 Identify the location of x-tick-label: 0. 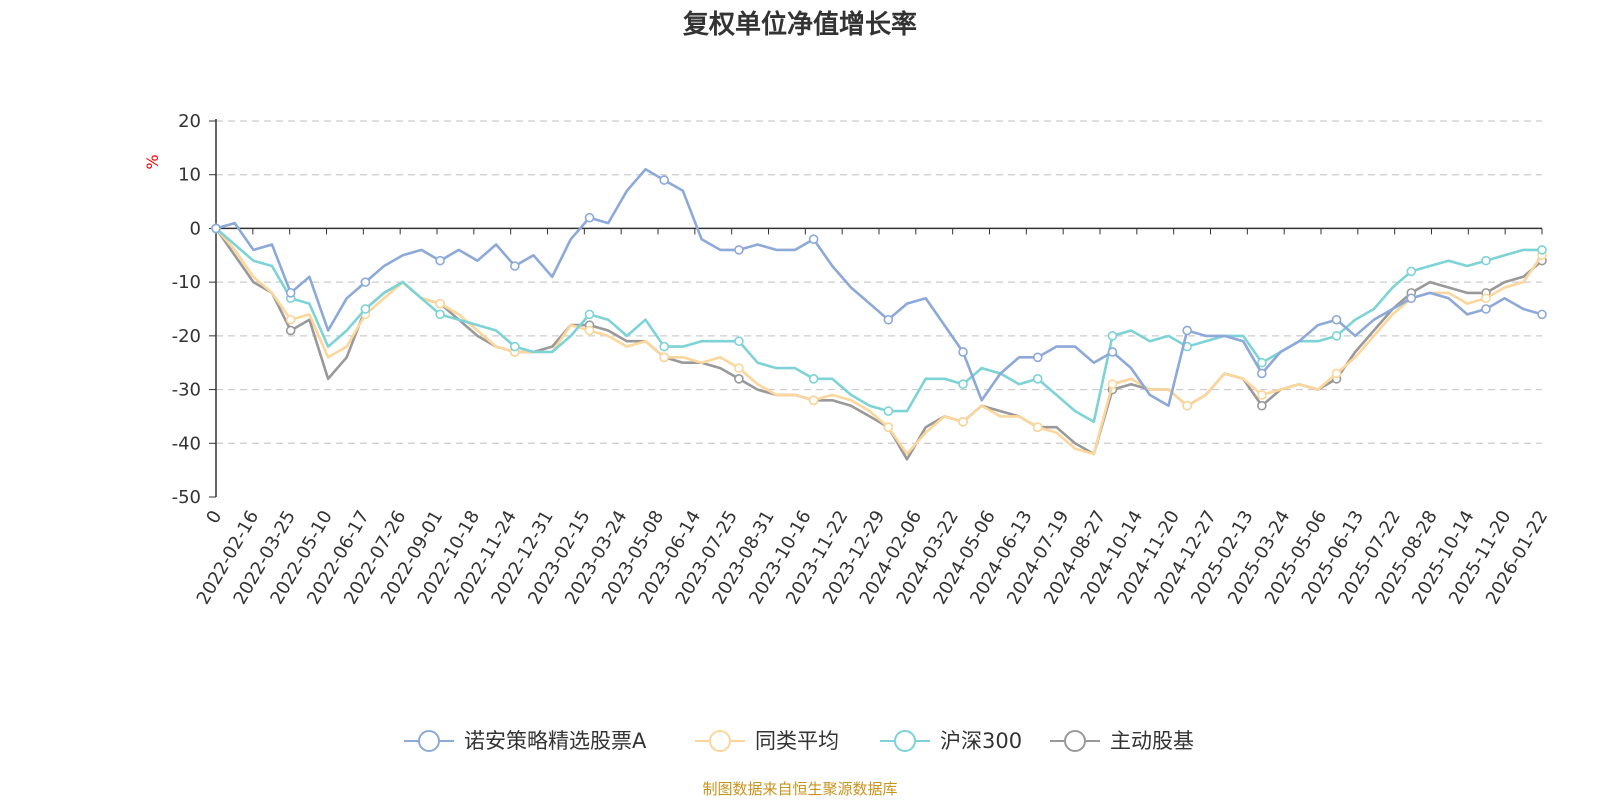
(214, 517).